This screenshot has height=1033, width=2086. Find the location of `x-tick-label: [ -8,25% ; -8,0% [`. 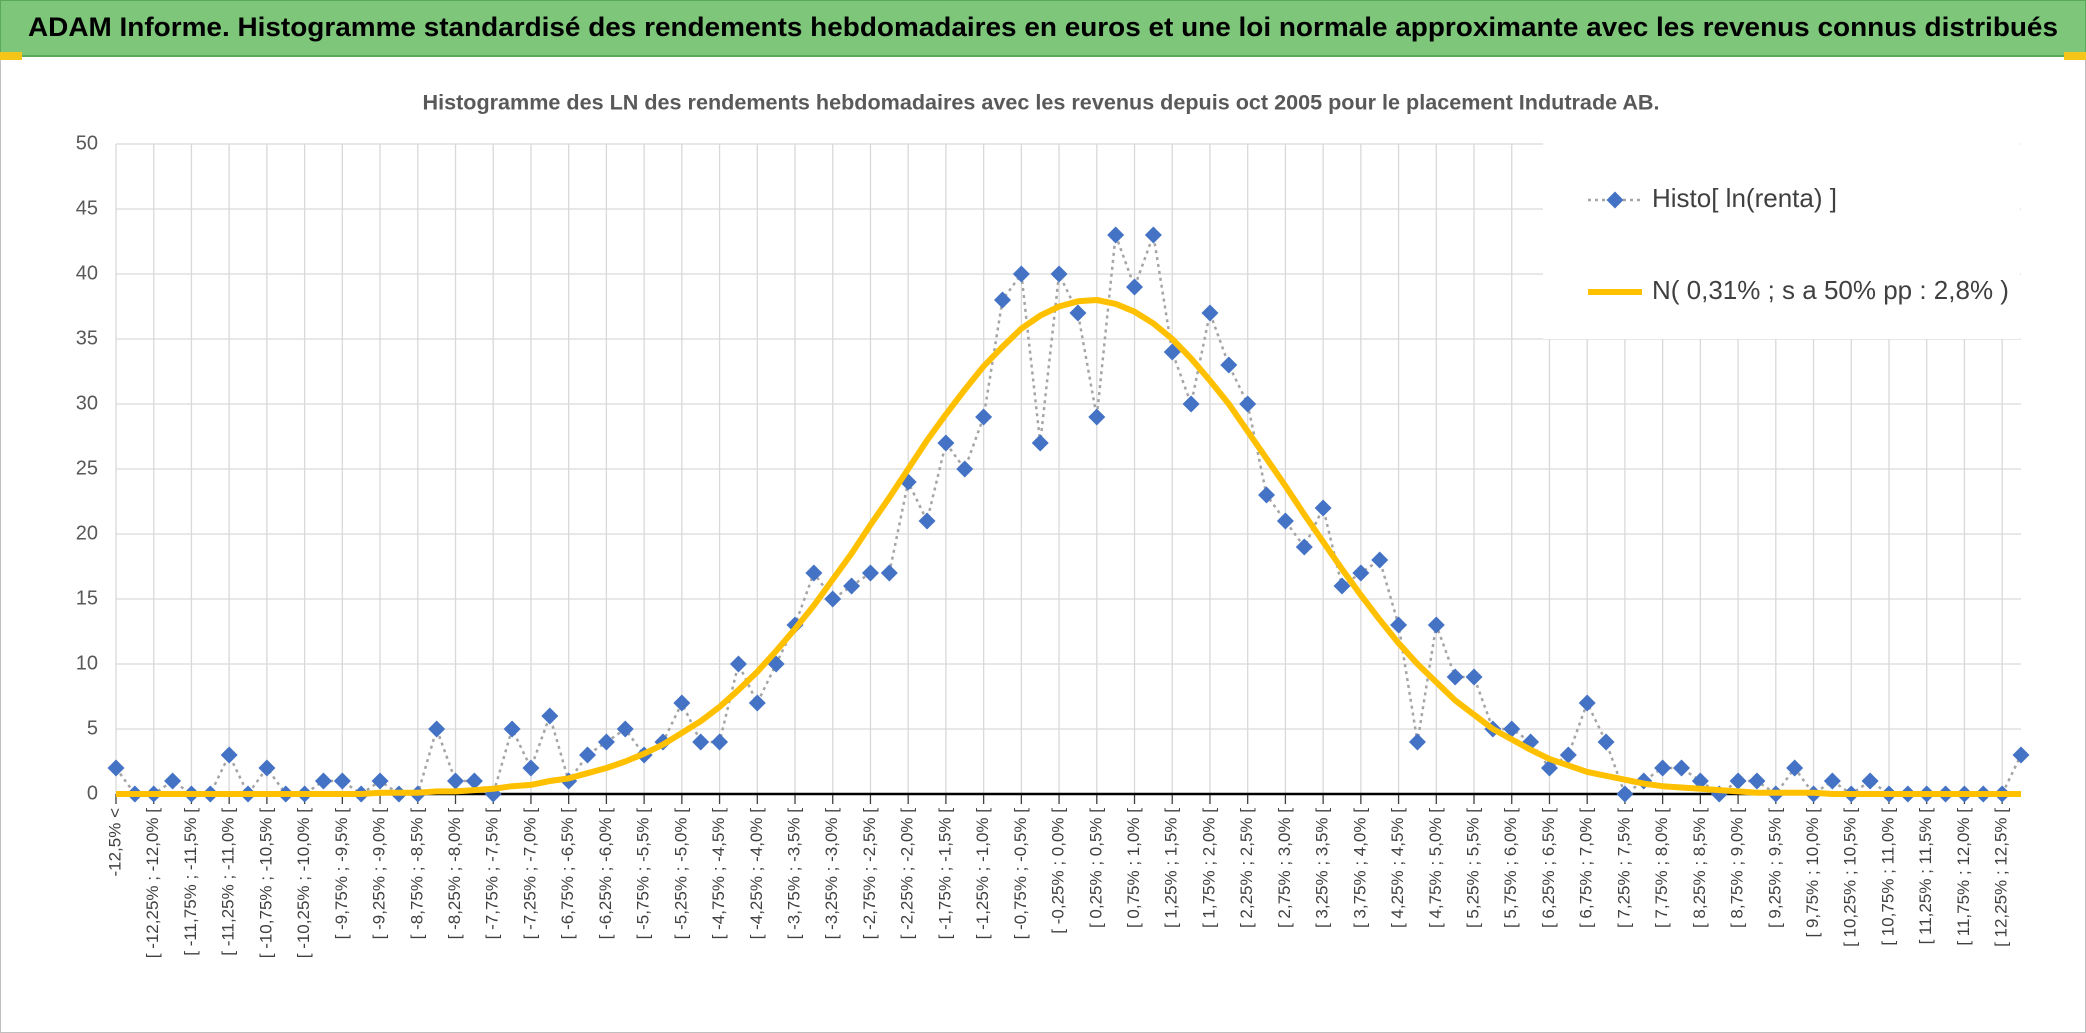

x-tick-label: [ -8,25% ; -8,0% [ is located at coordinates (454, 874).